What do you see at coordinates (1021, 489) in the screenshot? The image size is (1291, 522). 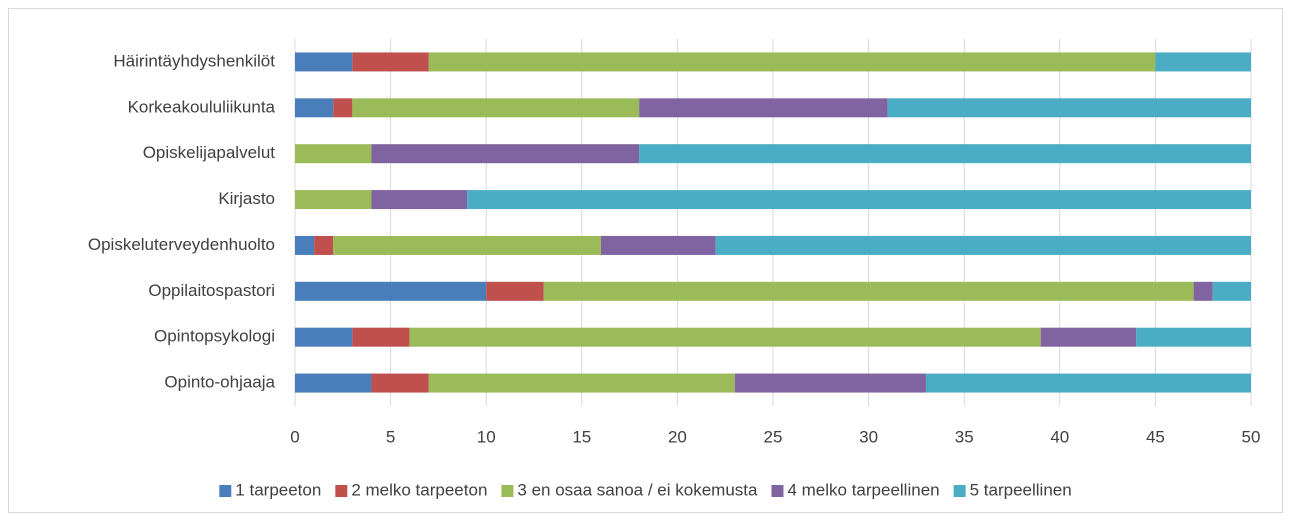 I see `legend-label: 5 tarpeellinen` at bounding box center [1021, 489].